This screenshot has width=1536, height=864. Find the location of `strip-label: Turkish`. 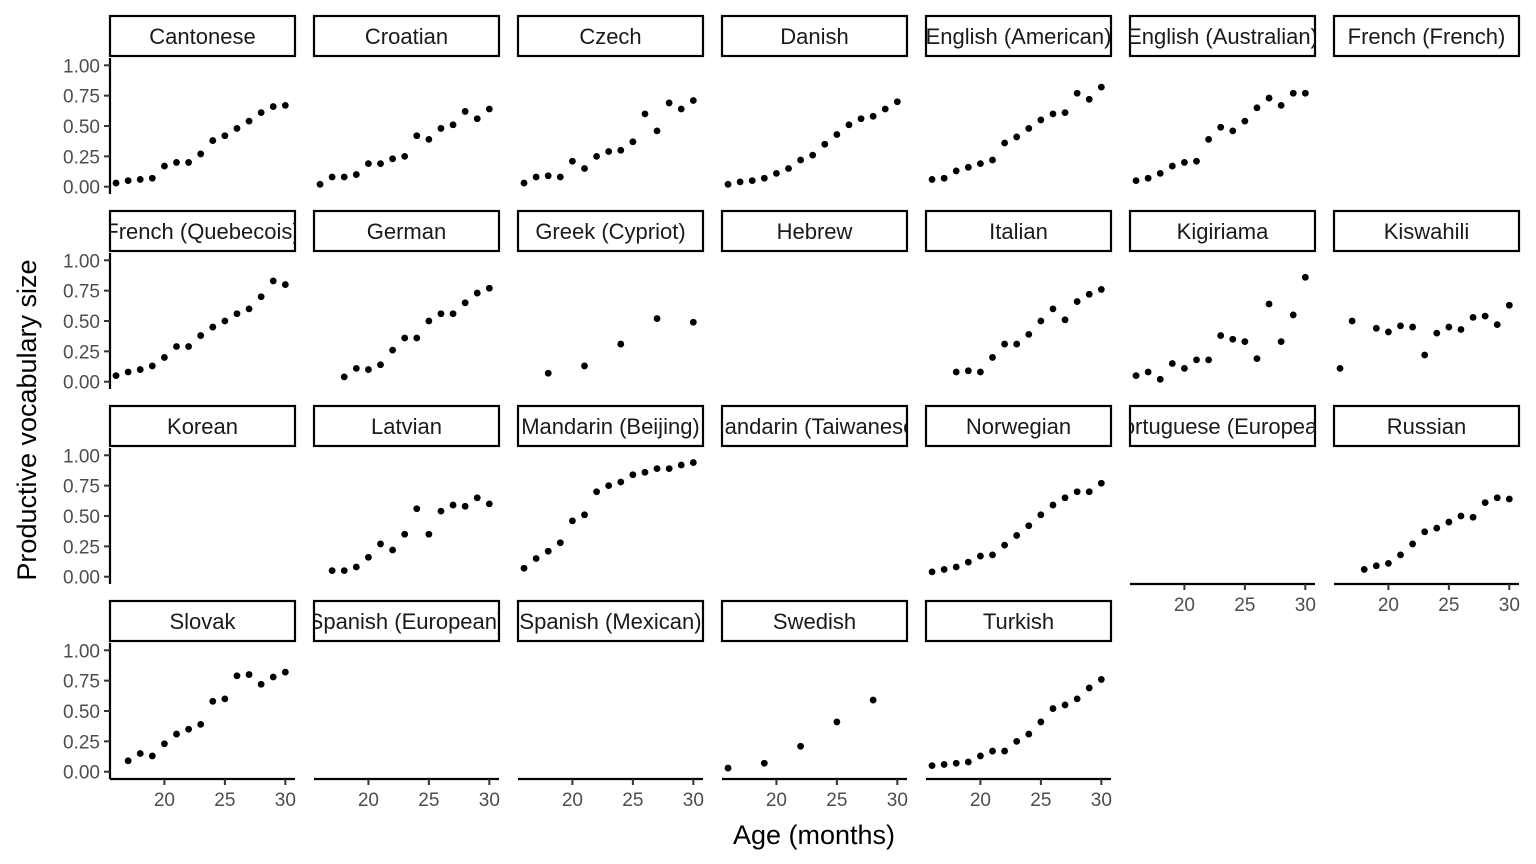

strip-label: Turkish is located at coordinates (1018, 621).